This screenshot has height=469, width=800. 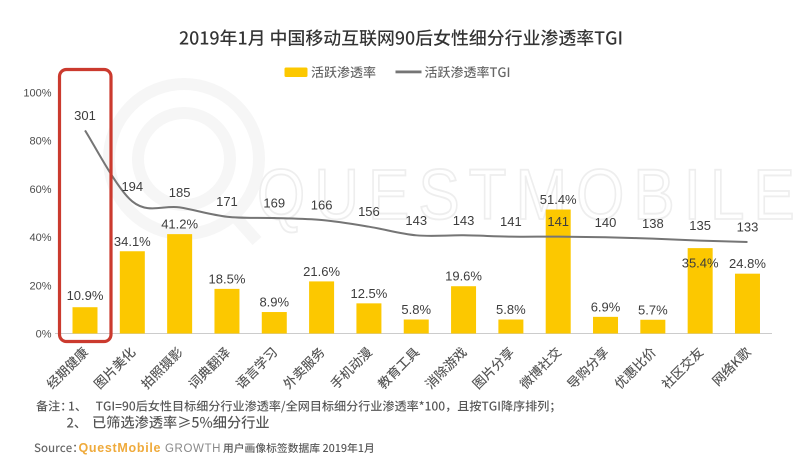 What do you see at coordinates (700, 263) in the screenshot?
I see `svg-text: 35.4%` at bounding box center [700, 263].